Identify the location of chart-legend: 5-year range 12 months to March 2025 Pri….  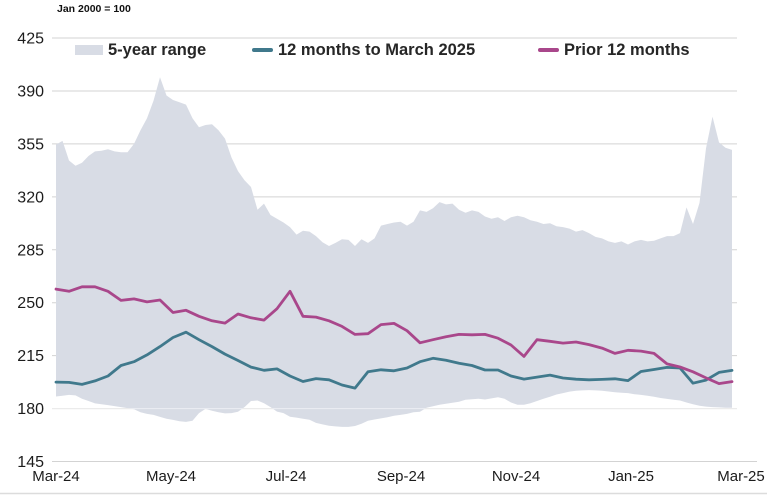
(383, 50).